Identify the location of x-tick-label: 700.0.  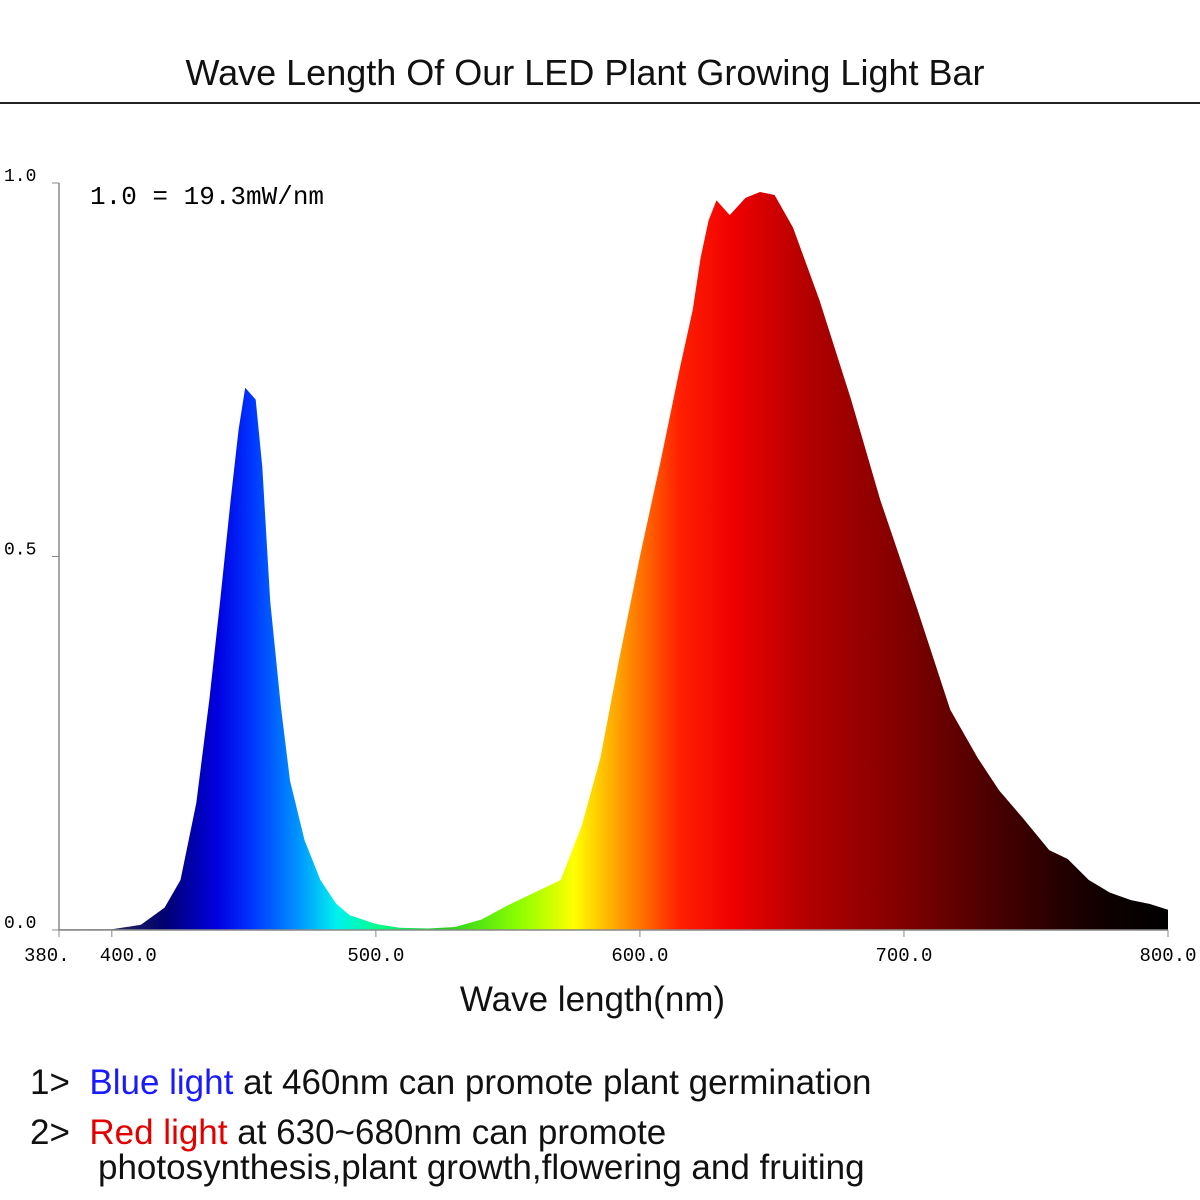
(903, 956).